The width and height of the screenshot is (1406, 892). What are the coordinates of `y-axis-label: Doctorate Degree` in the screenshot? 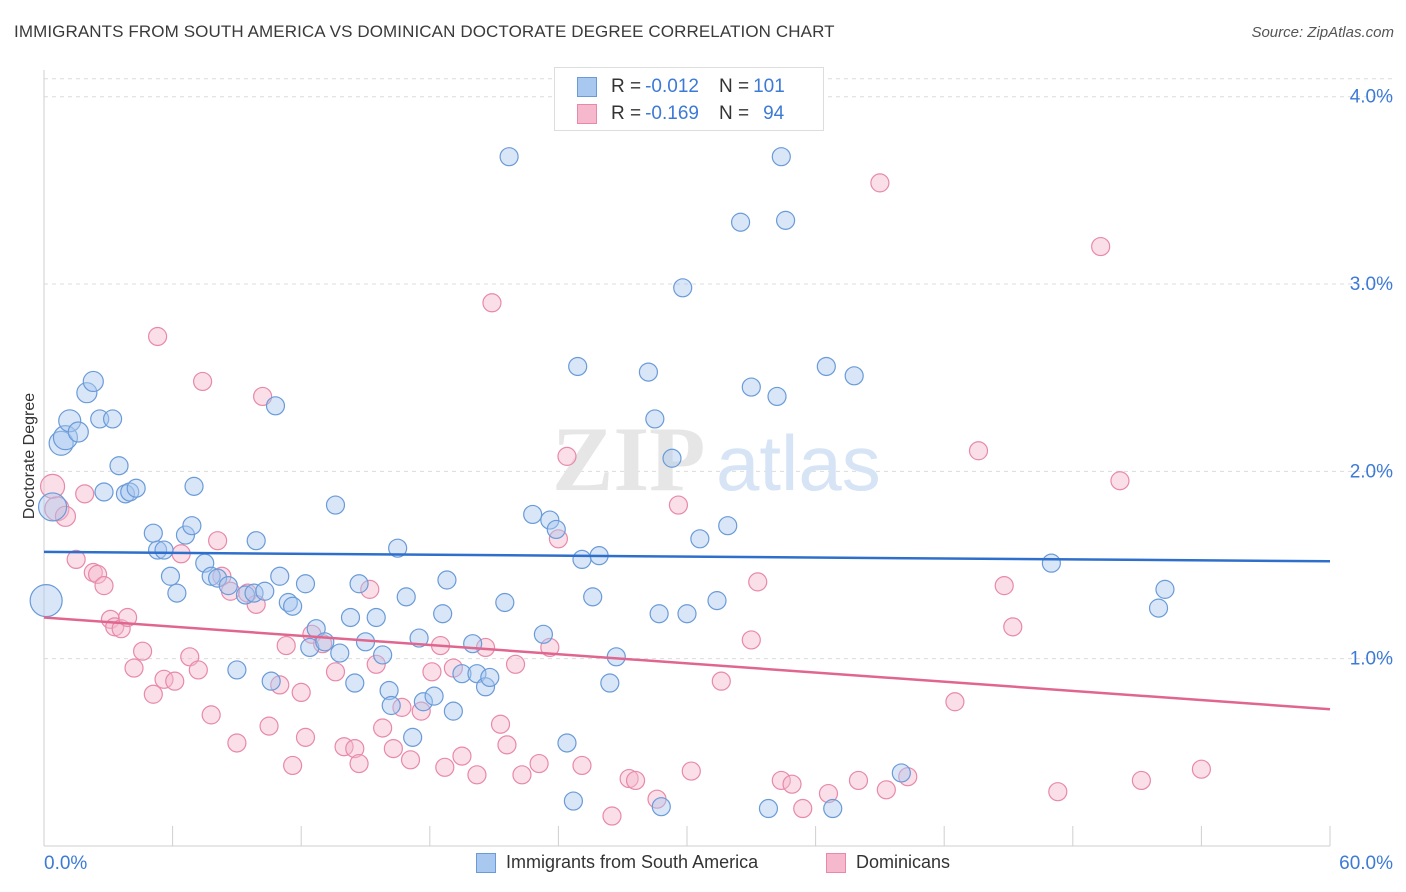 It's located at (29, 456).